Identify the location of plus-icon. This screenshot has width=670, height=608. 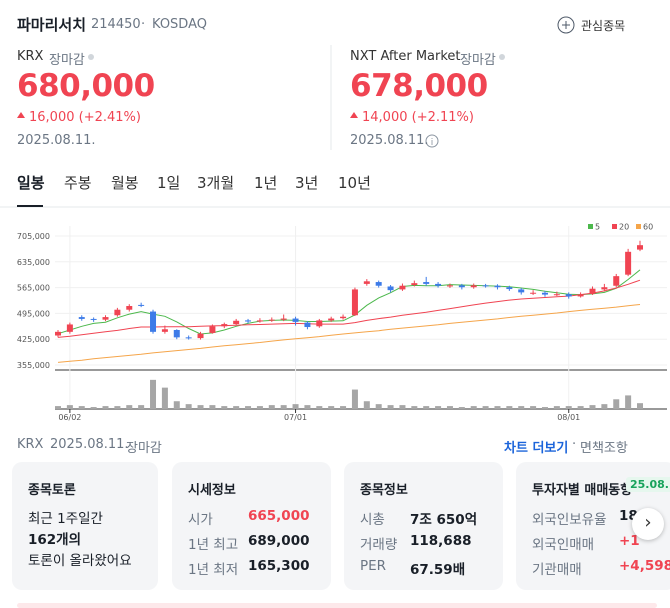
(566, 25).